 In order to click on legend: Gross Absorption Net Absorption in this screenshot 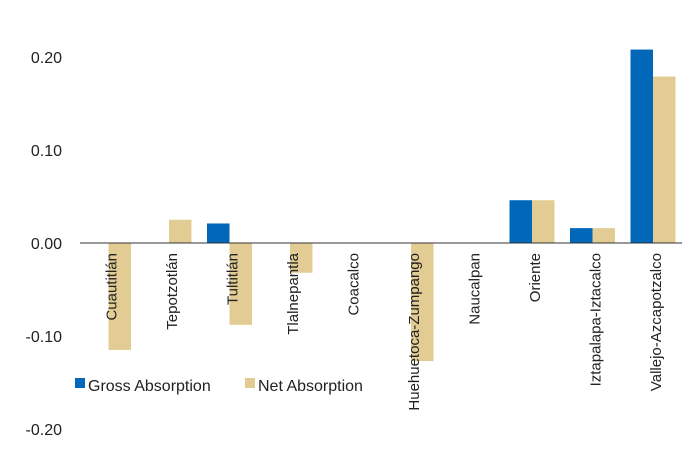, I will do `click(219, 386)`.